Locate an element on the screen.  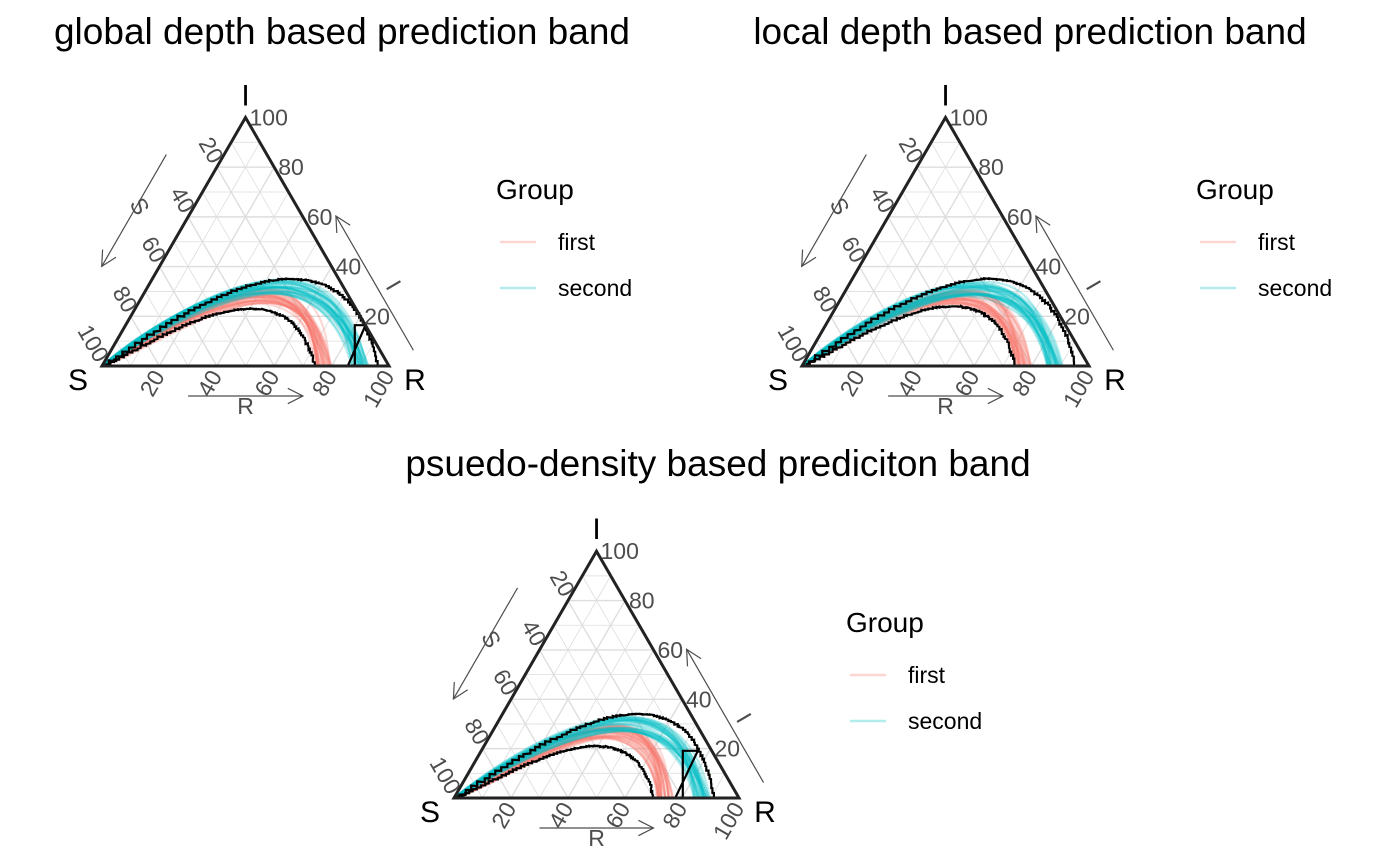
tick-label-r: 80 is located at coordinates (1024, 383).